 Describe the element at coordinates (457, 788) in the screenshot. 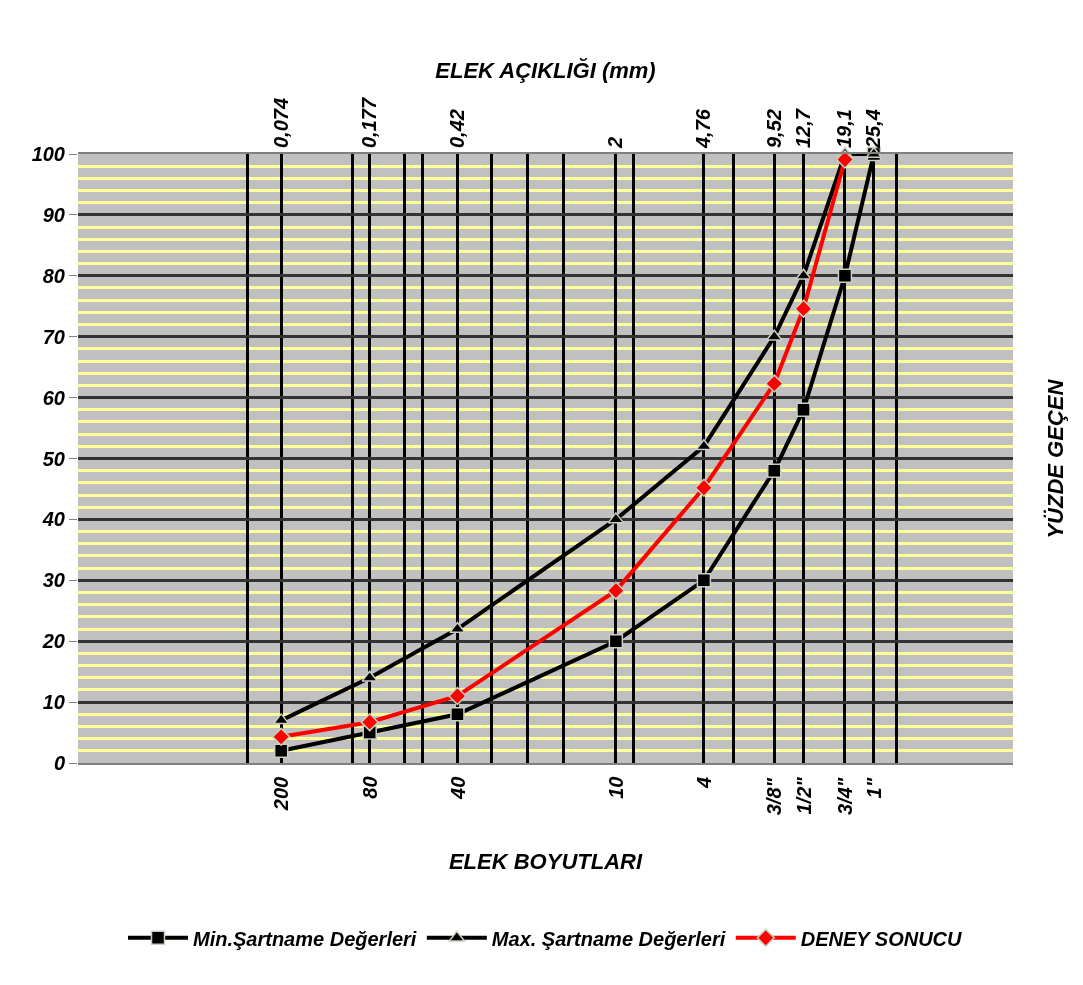

I see `text: 40` at that location.